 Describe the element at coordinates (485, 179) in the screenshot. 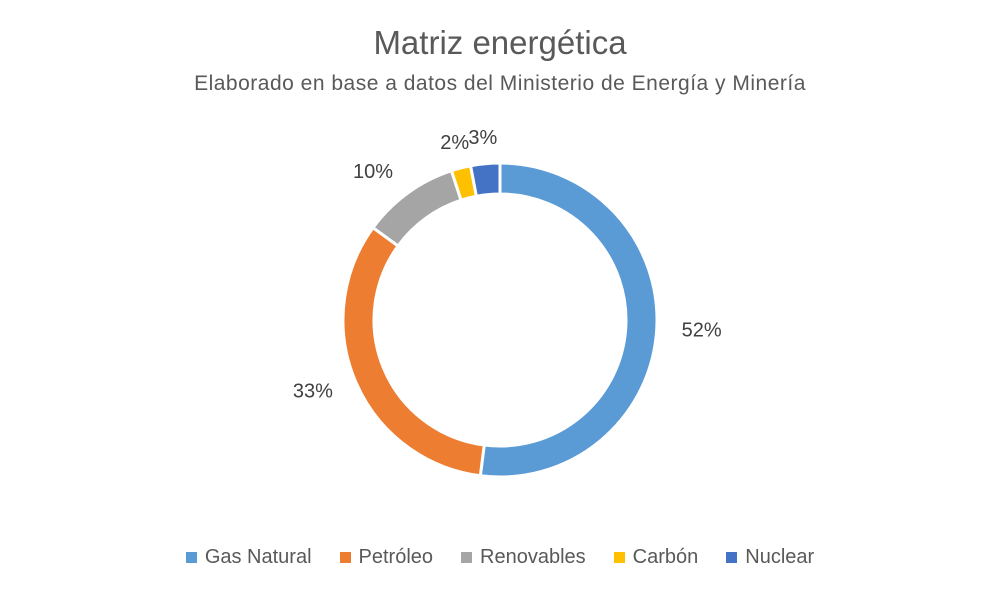

I see `donut-slice-nuclear` at that location.